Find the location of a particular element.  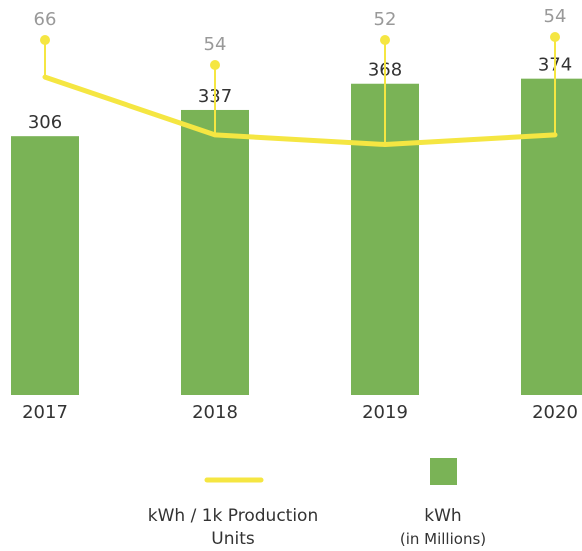

legend-bar-unit: (in Millions) is located at coordinates (443, 539).